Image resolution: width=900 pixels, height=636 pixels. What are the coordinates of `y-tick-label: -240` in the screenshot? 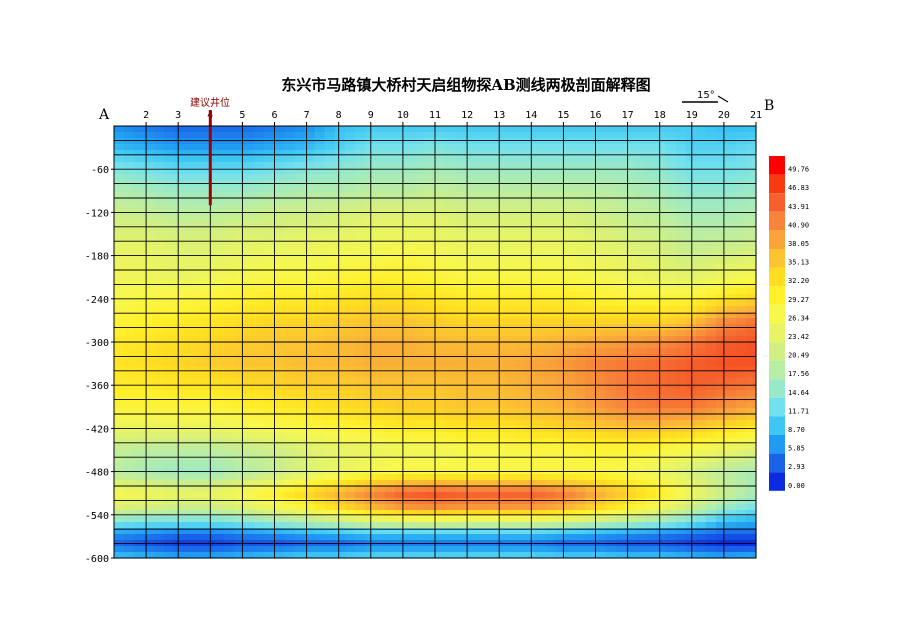 It's located at (97, 300).